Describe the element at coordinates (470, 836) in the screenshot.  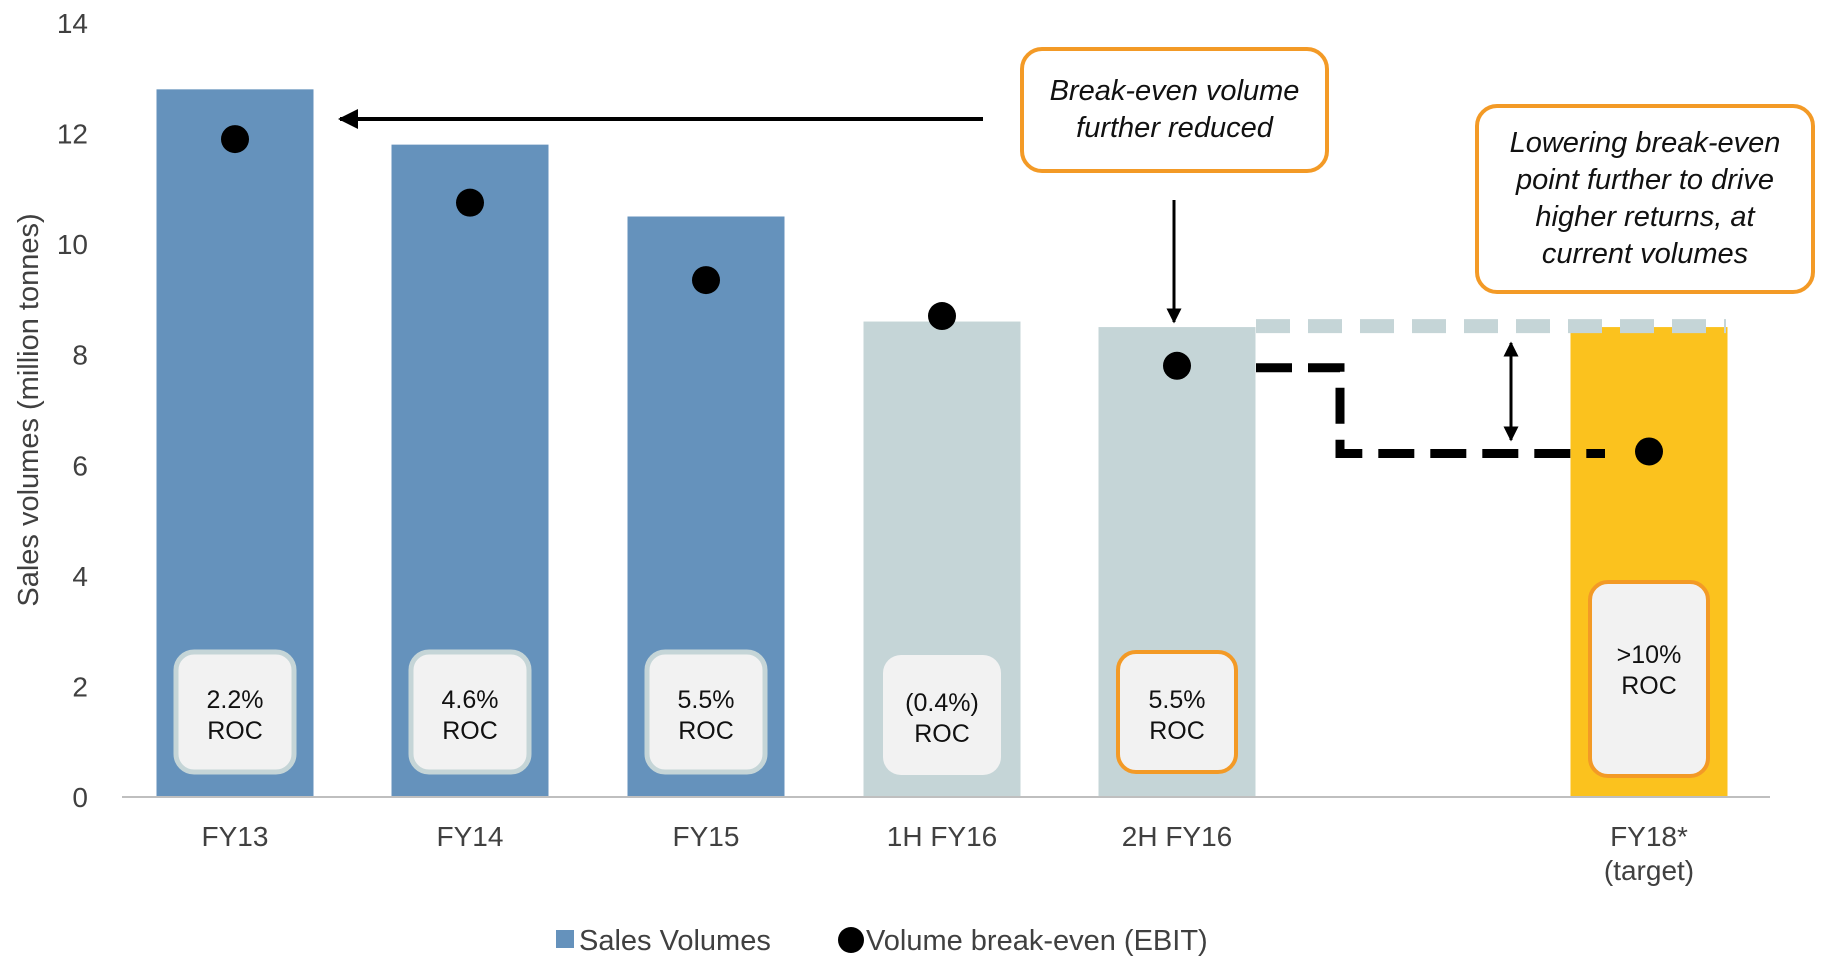
I see `x-tick-label: FY14` at that location.